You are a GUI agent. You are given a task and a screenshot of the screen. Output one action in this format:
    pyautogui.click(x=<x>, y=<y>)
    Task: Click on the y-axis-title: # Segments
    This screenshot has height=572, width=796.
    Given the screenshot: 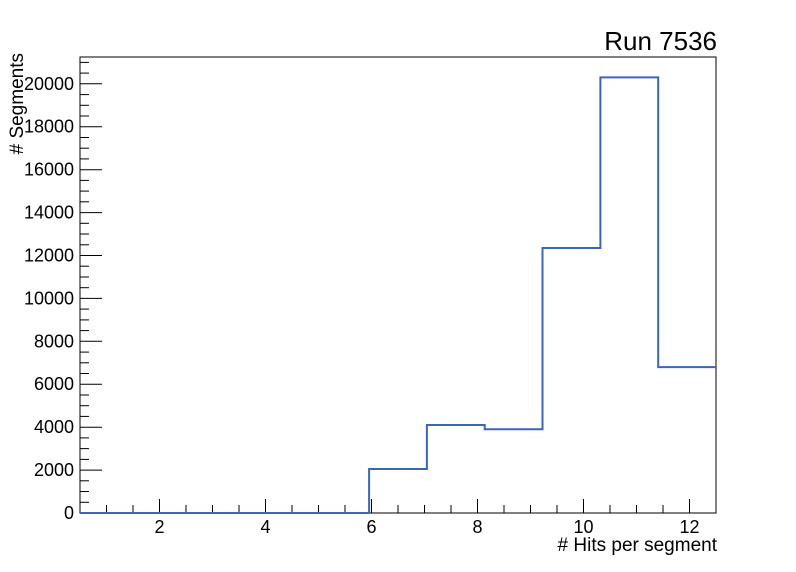 What is the action you would take?
    pyautogui.click(x=17, y=103)
    